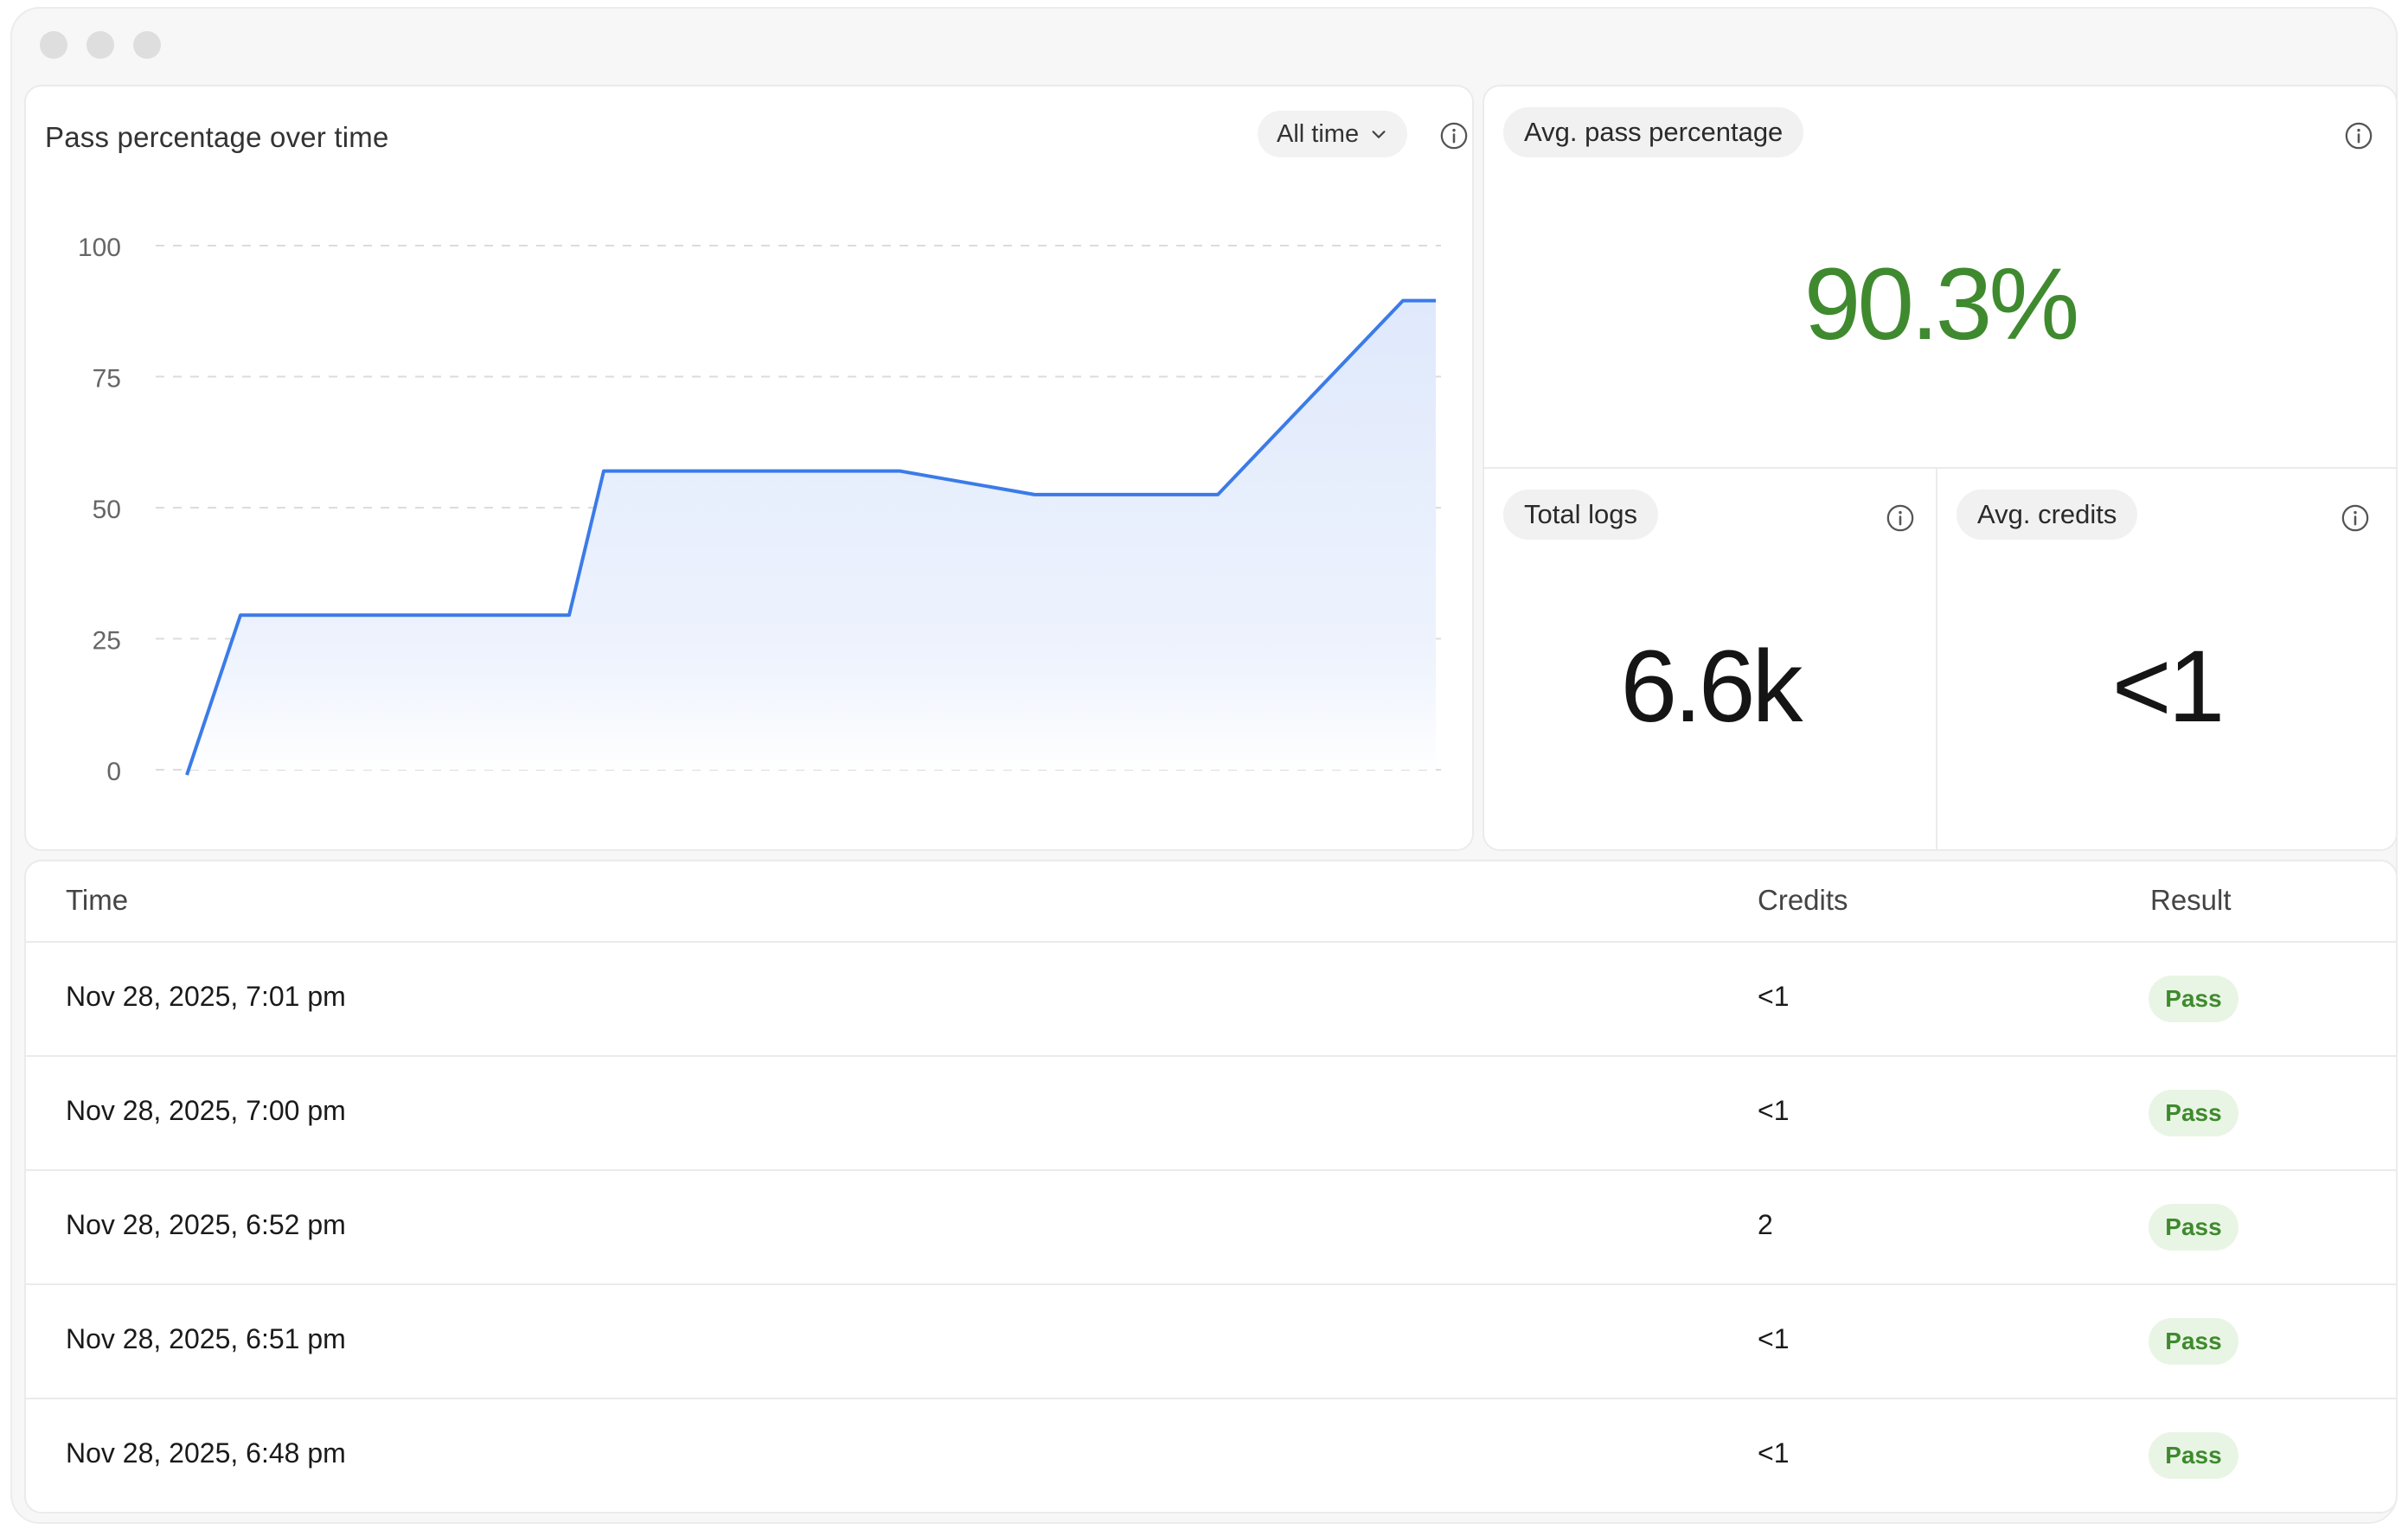 The width and height of the screenshot is (2408, 1536). What do you see at coordinates (1211, 1114) in the screenshot?
I see `table-row: Nov 28, 2025, 7:00 pm <1 Pass` at bounding box center [1211, 1114].